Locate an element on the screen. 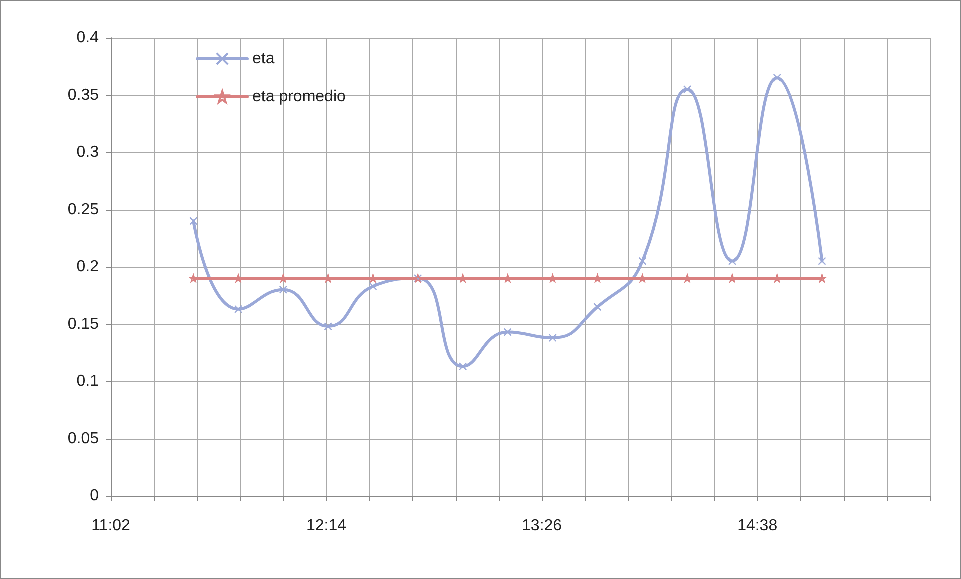 This screenshot has height=579, width=961. legend-label: eta is located at coordinates (263, 59).